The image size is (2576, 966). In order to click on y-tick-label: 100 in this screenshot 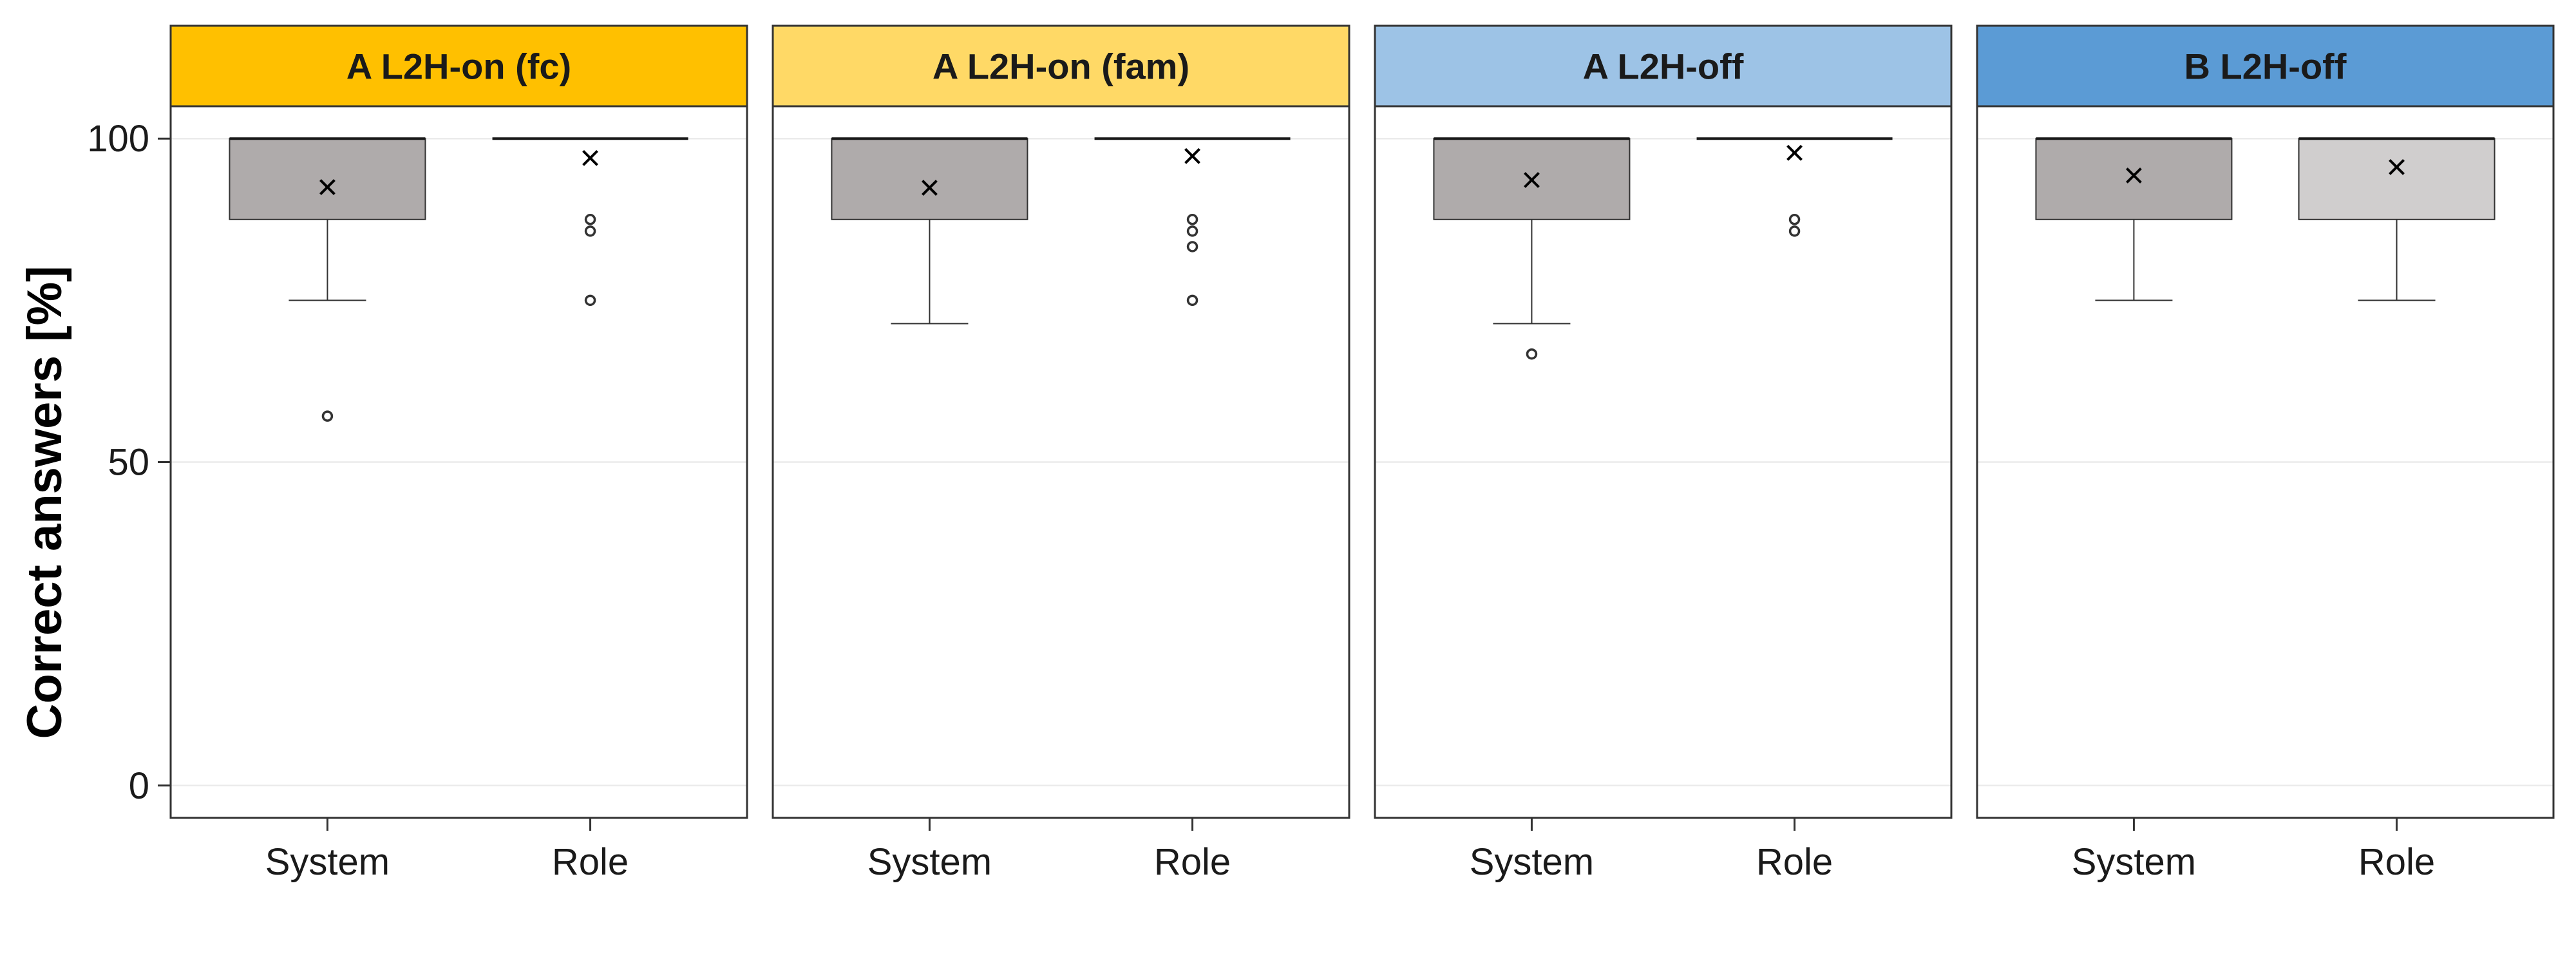, I will do `click(118, 139)`.